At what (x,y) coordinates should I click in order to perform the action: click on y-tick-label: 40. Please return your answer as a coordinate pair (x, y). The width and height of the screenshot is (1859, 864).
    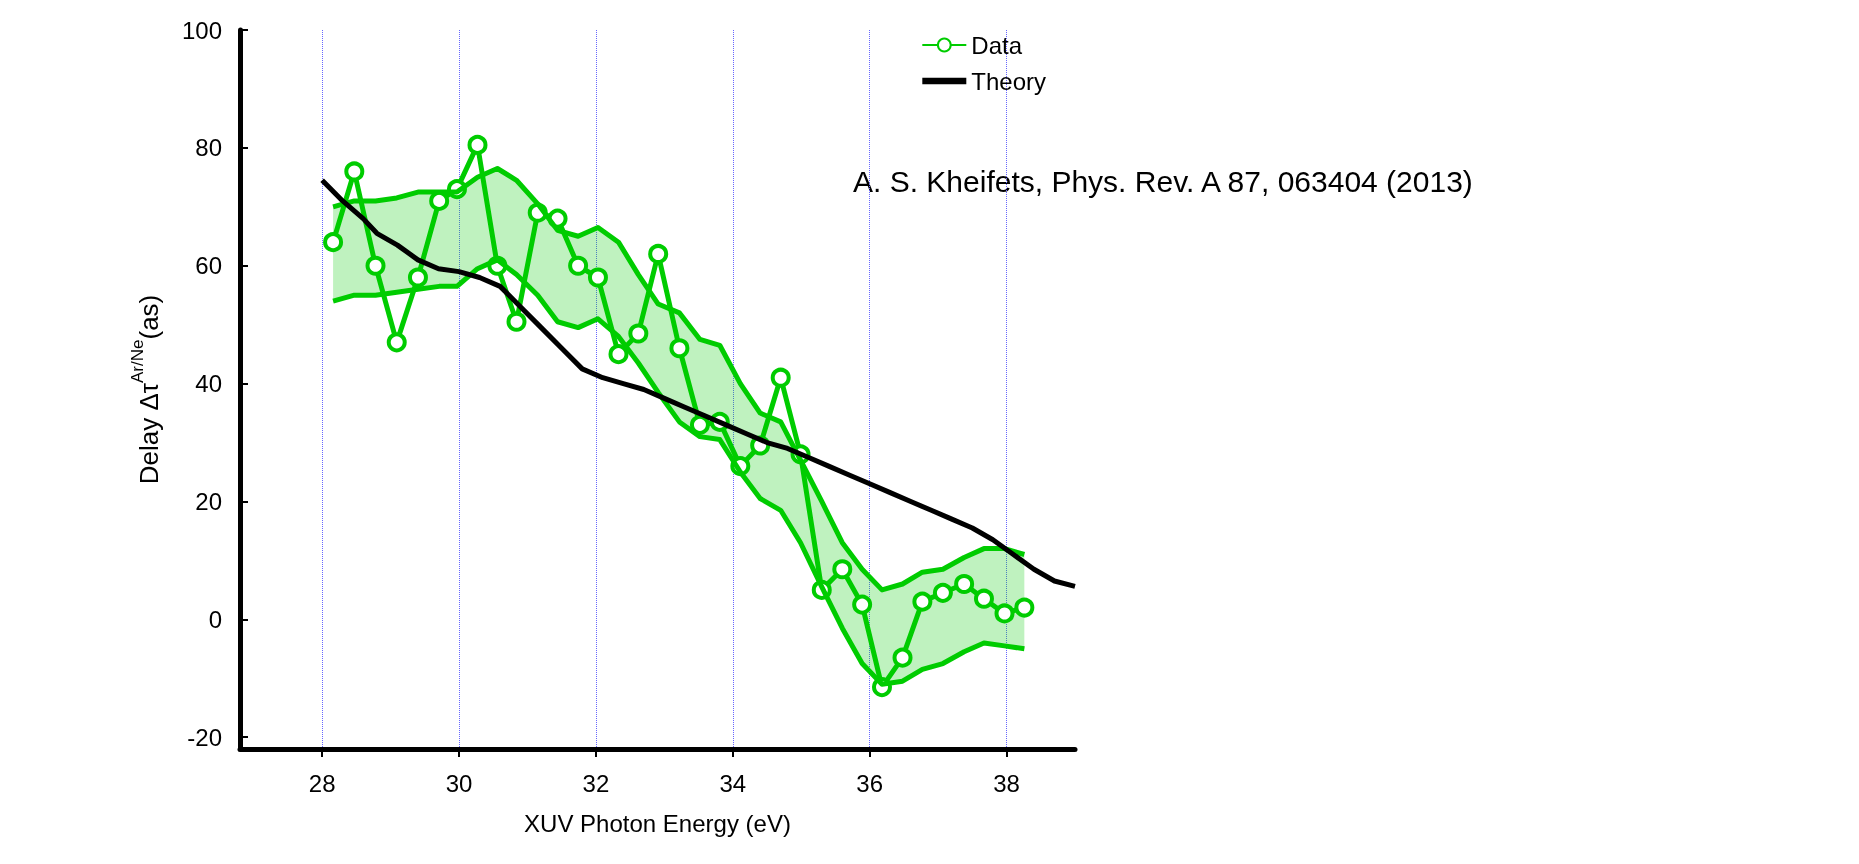
    Looking at the image, I should click on (208, 384).